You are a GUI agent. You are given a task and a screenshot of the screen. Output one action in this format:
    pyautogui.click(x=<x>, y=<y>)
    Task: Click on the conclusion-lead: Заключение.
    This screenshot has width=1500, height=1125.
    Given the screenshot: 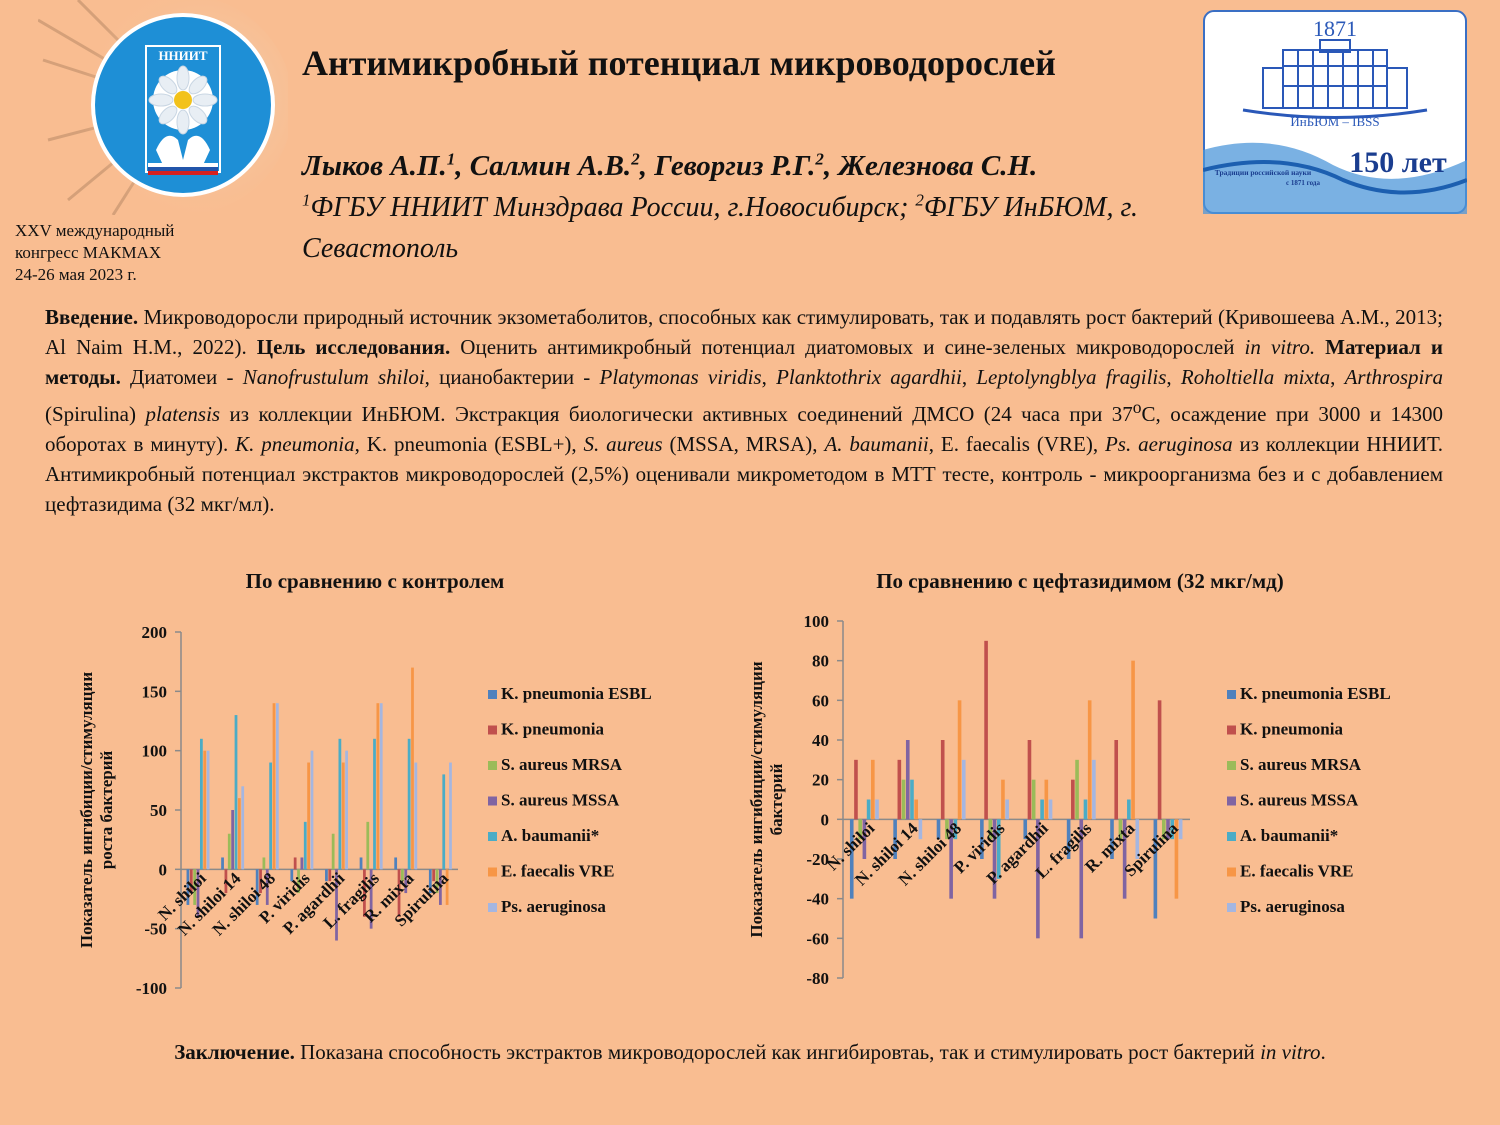 What is the action you would take?
    pyautogui.click(x=234, y=1052)
    